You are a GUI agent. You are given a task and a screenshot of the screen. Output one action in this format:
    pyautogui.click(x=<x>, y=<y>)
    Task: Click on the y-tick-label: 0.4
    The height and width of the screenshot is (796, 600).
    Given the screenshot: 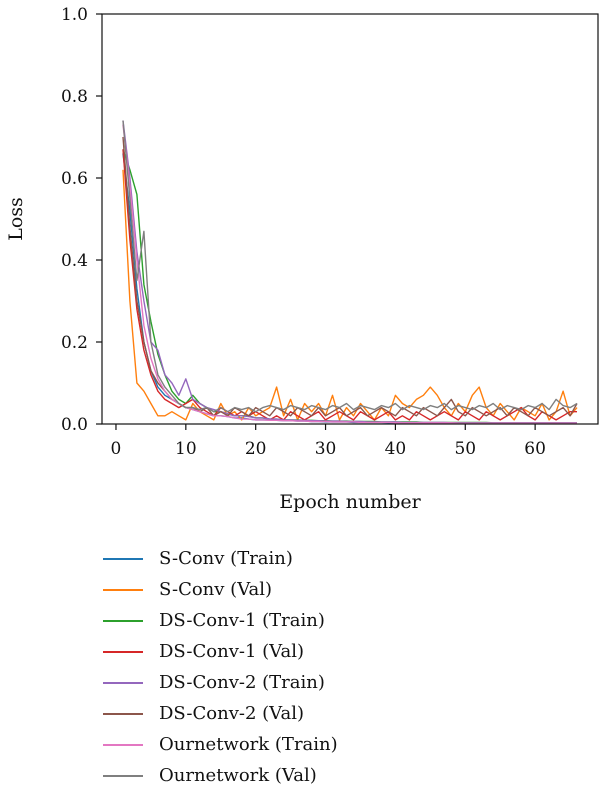 What is the action you would take?
    pyautogui.click(x=74, y=261)
    